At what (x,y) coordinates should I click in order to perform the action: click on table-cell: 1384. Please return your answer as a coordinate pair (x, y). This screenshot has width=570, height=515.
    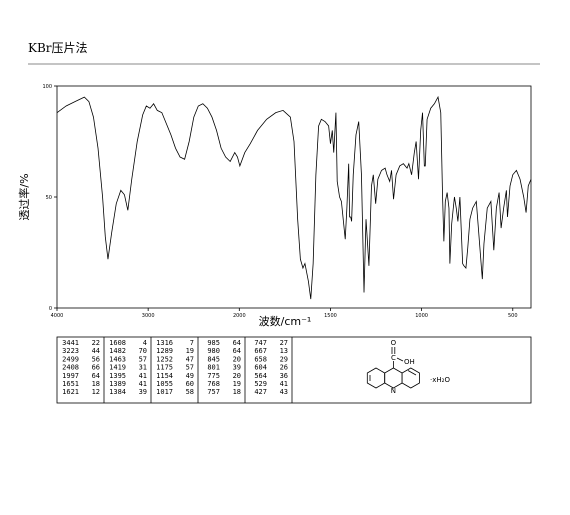
    Looking at the image, I should click on (117, 392).